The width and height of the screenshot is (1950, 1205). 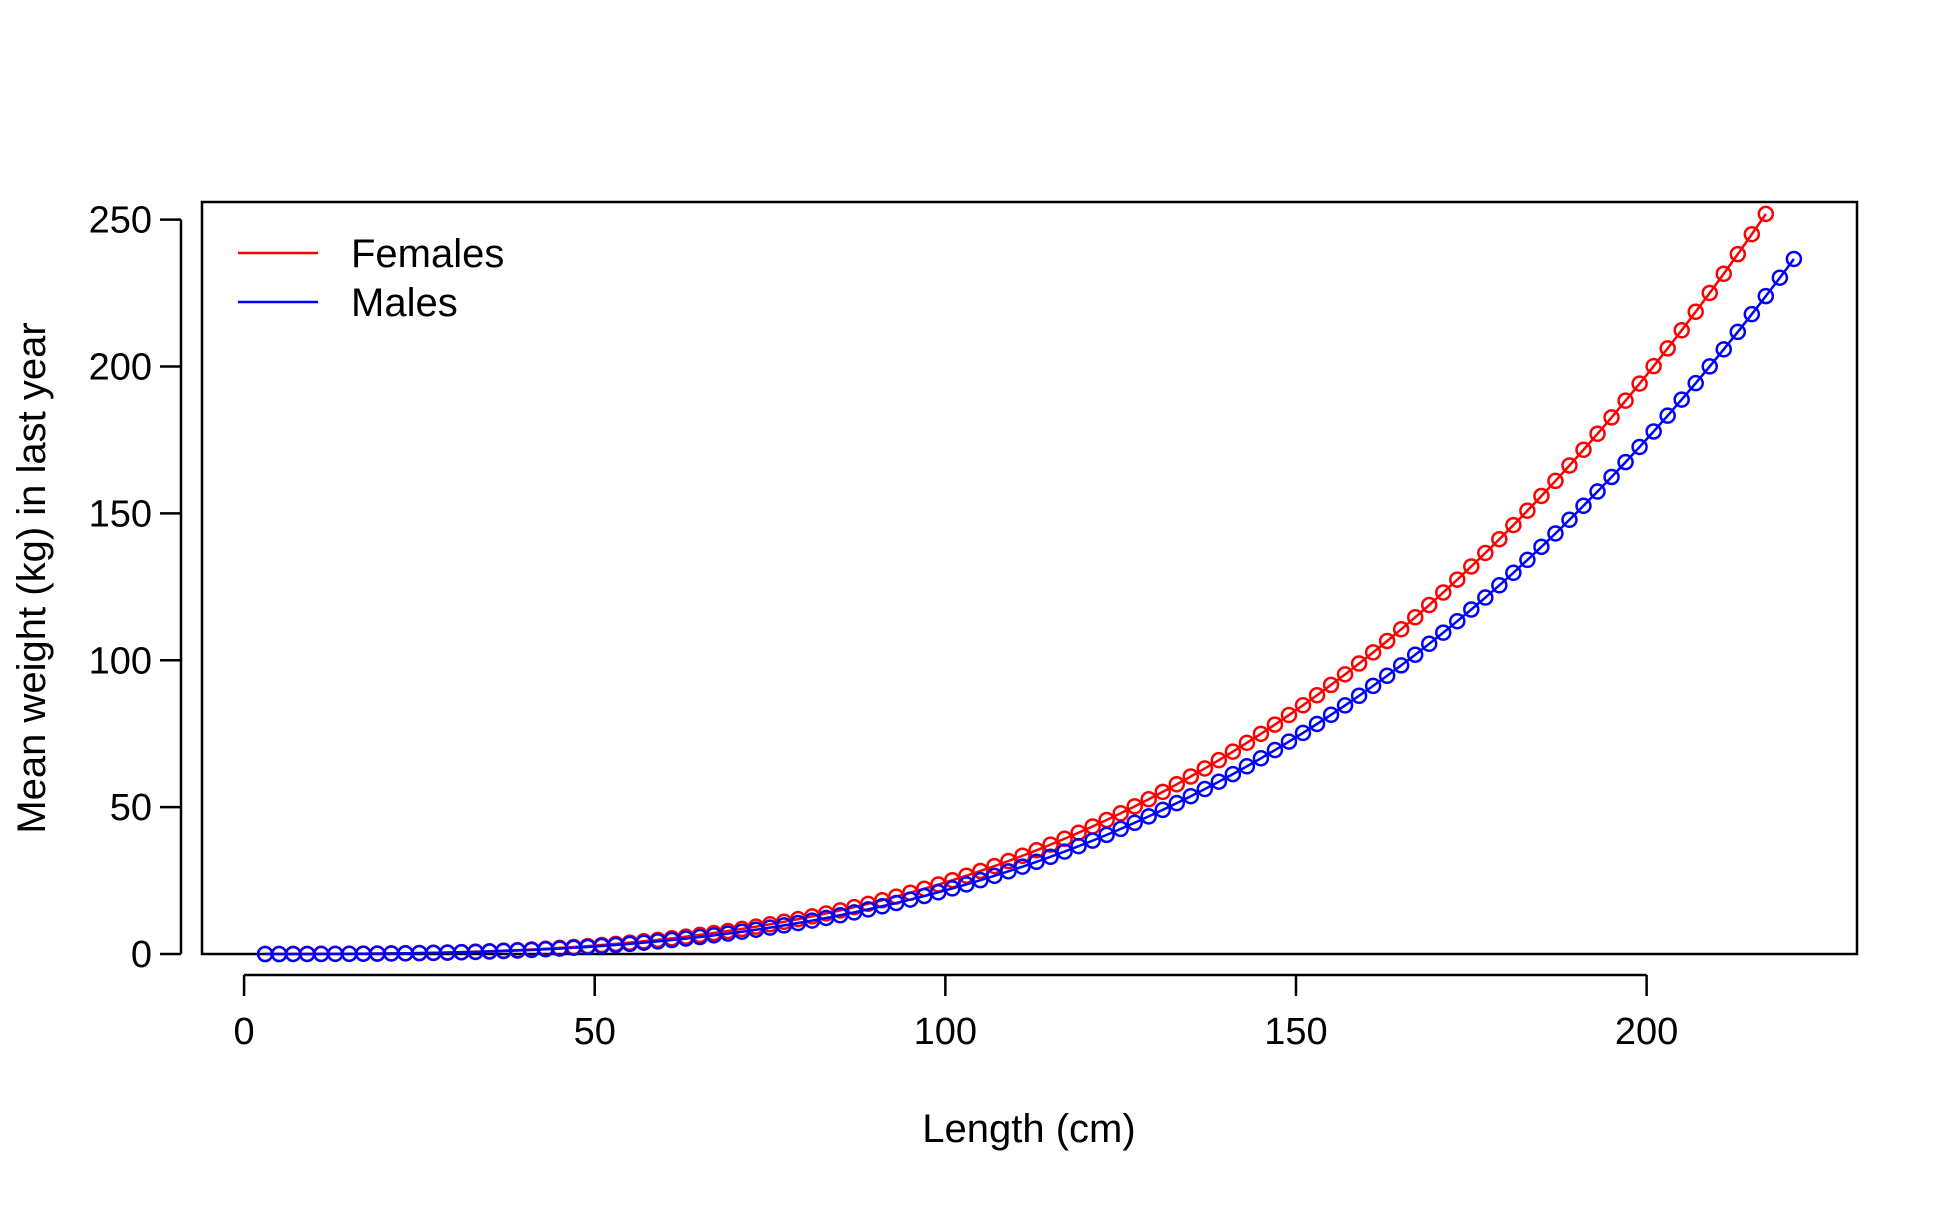 What do you see at coordinates (427, 254) in the screenshot?
I see `legend-label-females: Females` at bounding box center [427, 254].